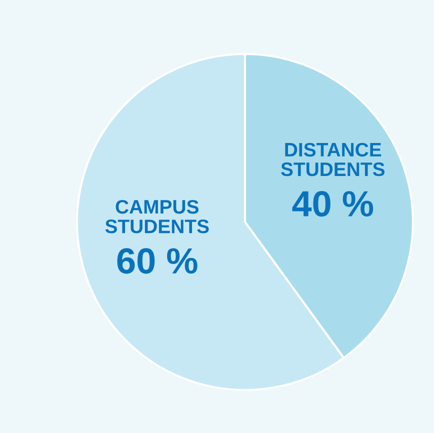 This screenshot has width=434, height=433. Describe the element at coordinates (157, 217) in the screenshot. I see `slice-label: CAMPUS STUDENTS` at that location.